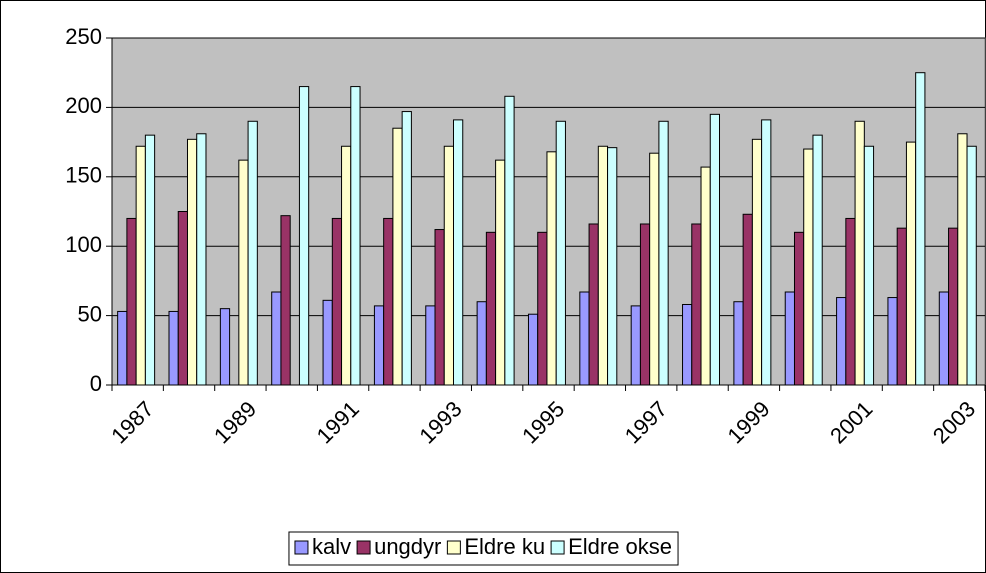  What do you see at coordinates (83, 105) in the screenshot?
I see `y-tick-label: 200` at bounding box center [83, 105].